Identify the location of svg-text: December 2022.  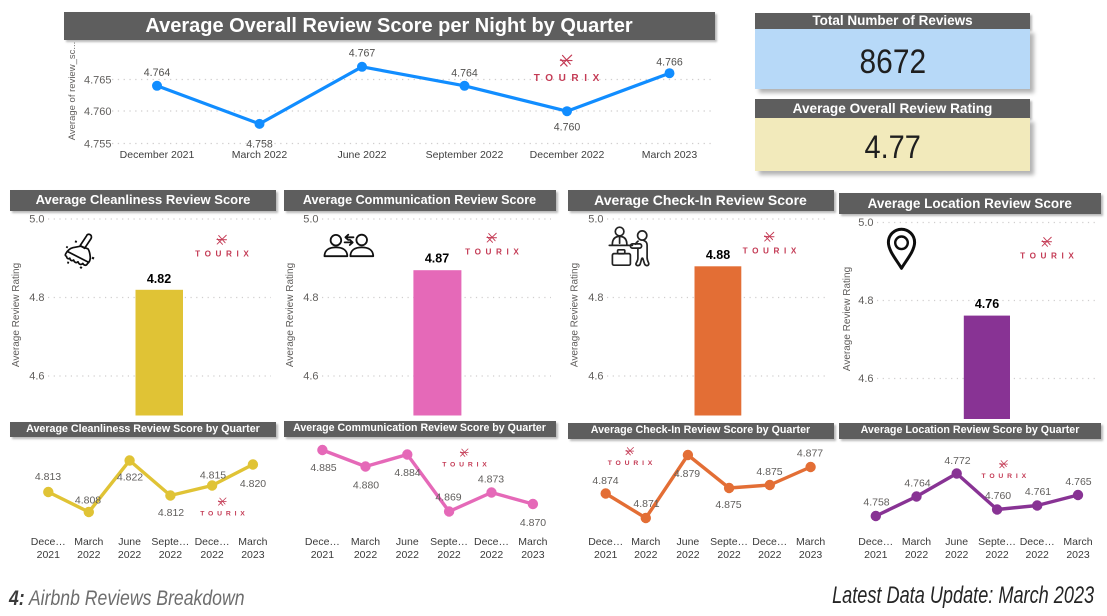
(567, 155).